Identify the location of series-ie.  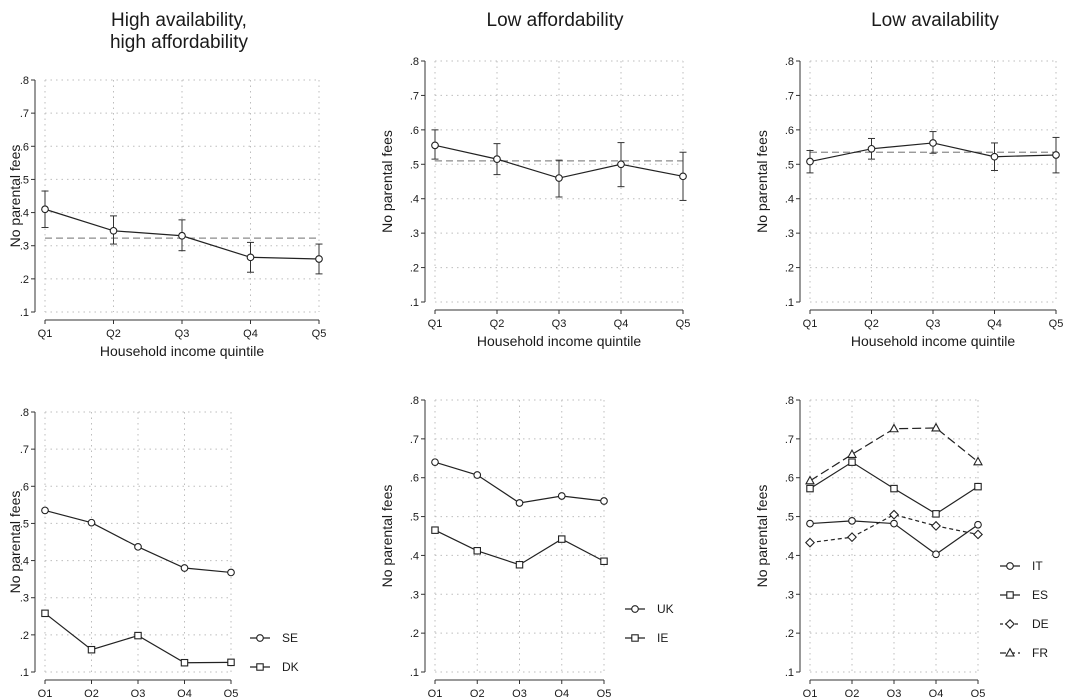
(519, 547).